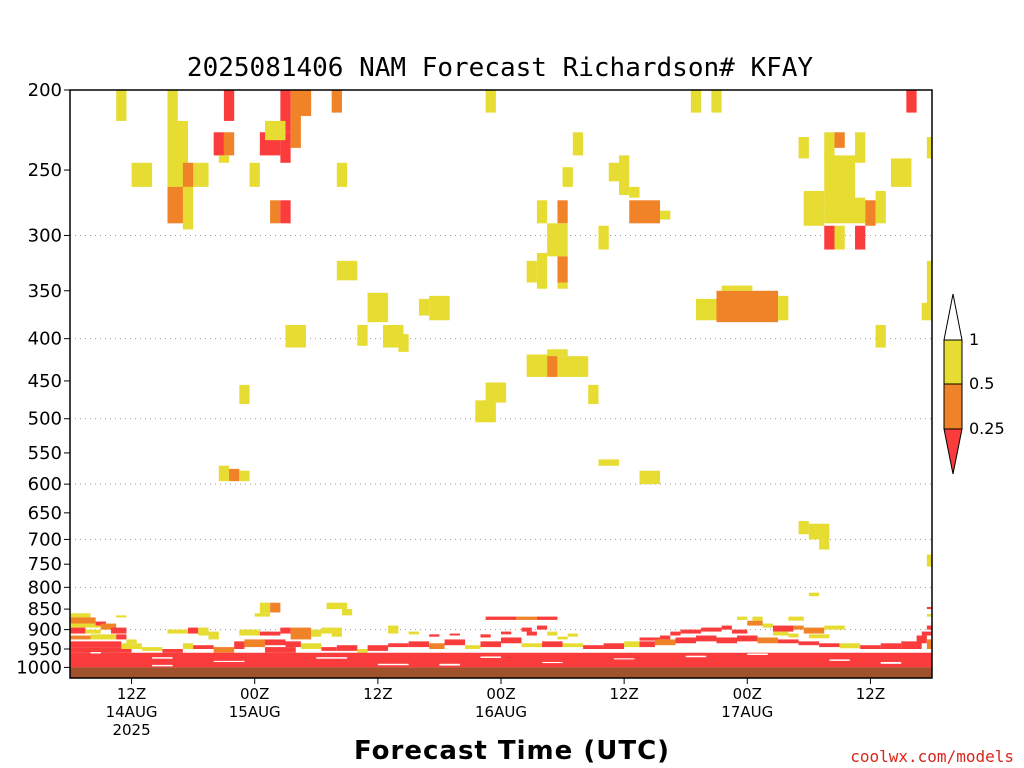  I want to click on y-tick-label-350: 350, so click(45, 291).